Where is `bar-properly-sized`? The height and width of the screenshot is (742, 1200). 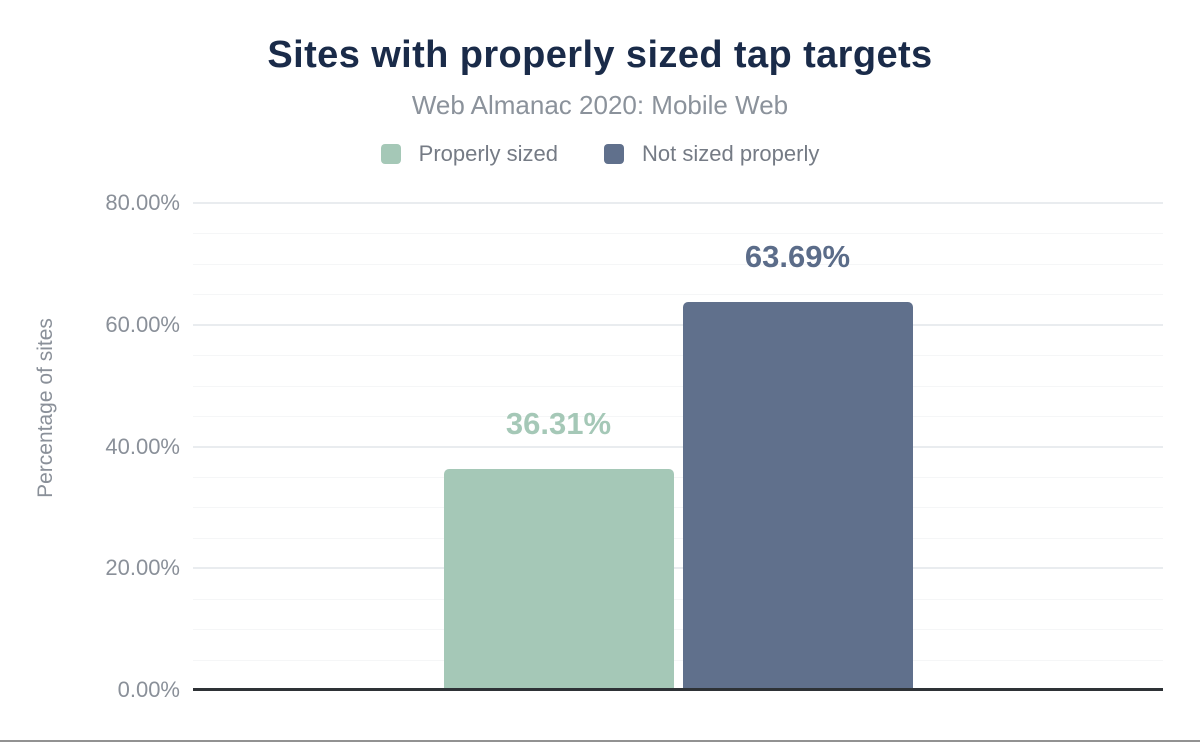
bar-properly-sized is located at coordinates (558, 579).